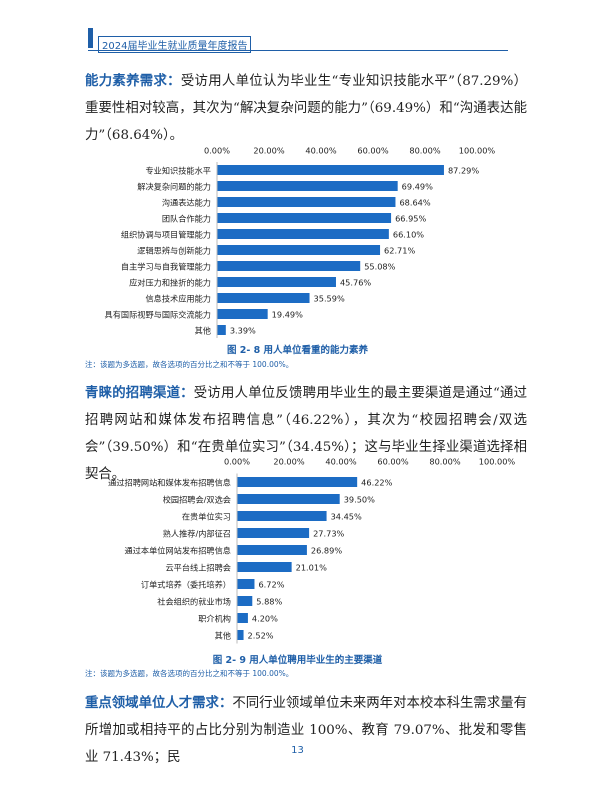 This screenshot has height=808, width=595. I want to click on value-label: 46.22%, so click(376, 483).